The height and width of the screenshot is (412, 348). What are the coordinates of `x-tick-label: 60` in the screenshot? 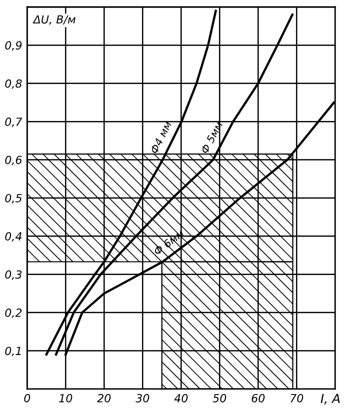 It's located at (258, 398).